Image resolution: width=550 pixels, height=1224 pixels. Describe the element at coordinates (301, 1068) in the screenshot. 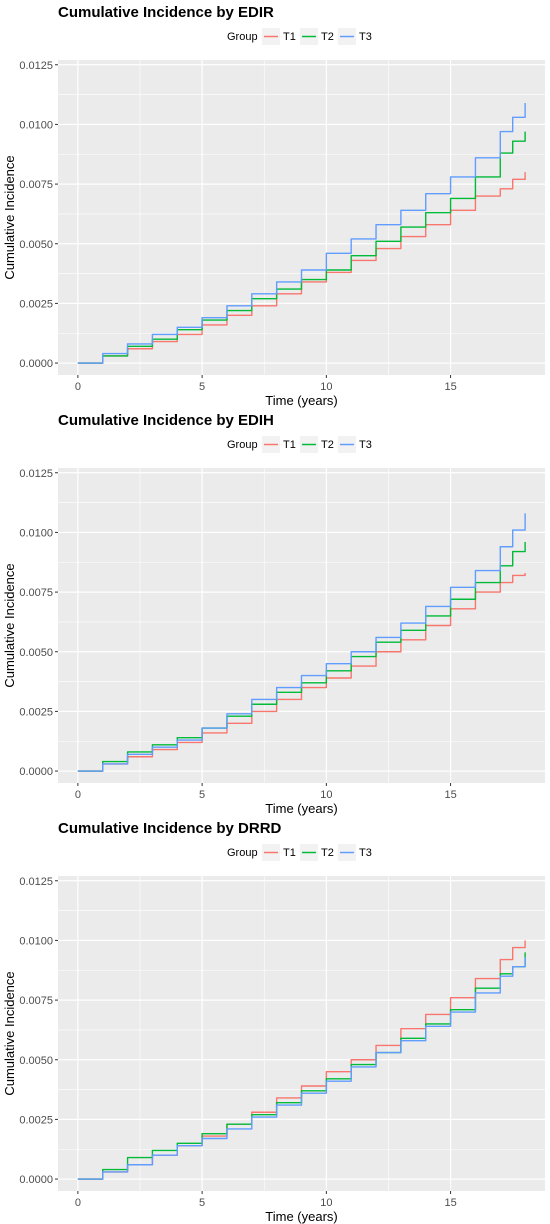

I see `series-line-t3` at that location.